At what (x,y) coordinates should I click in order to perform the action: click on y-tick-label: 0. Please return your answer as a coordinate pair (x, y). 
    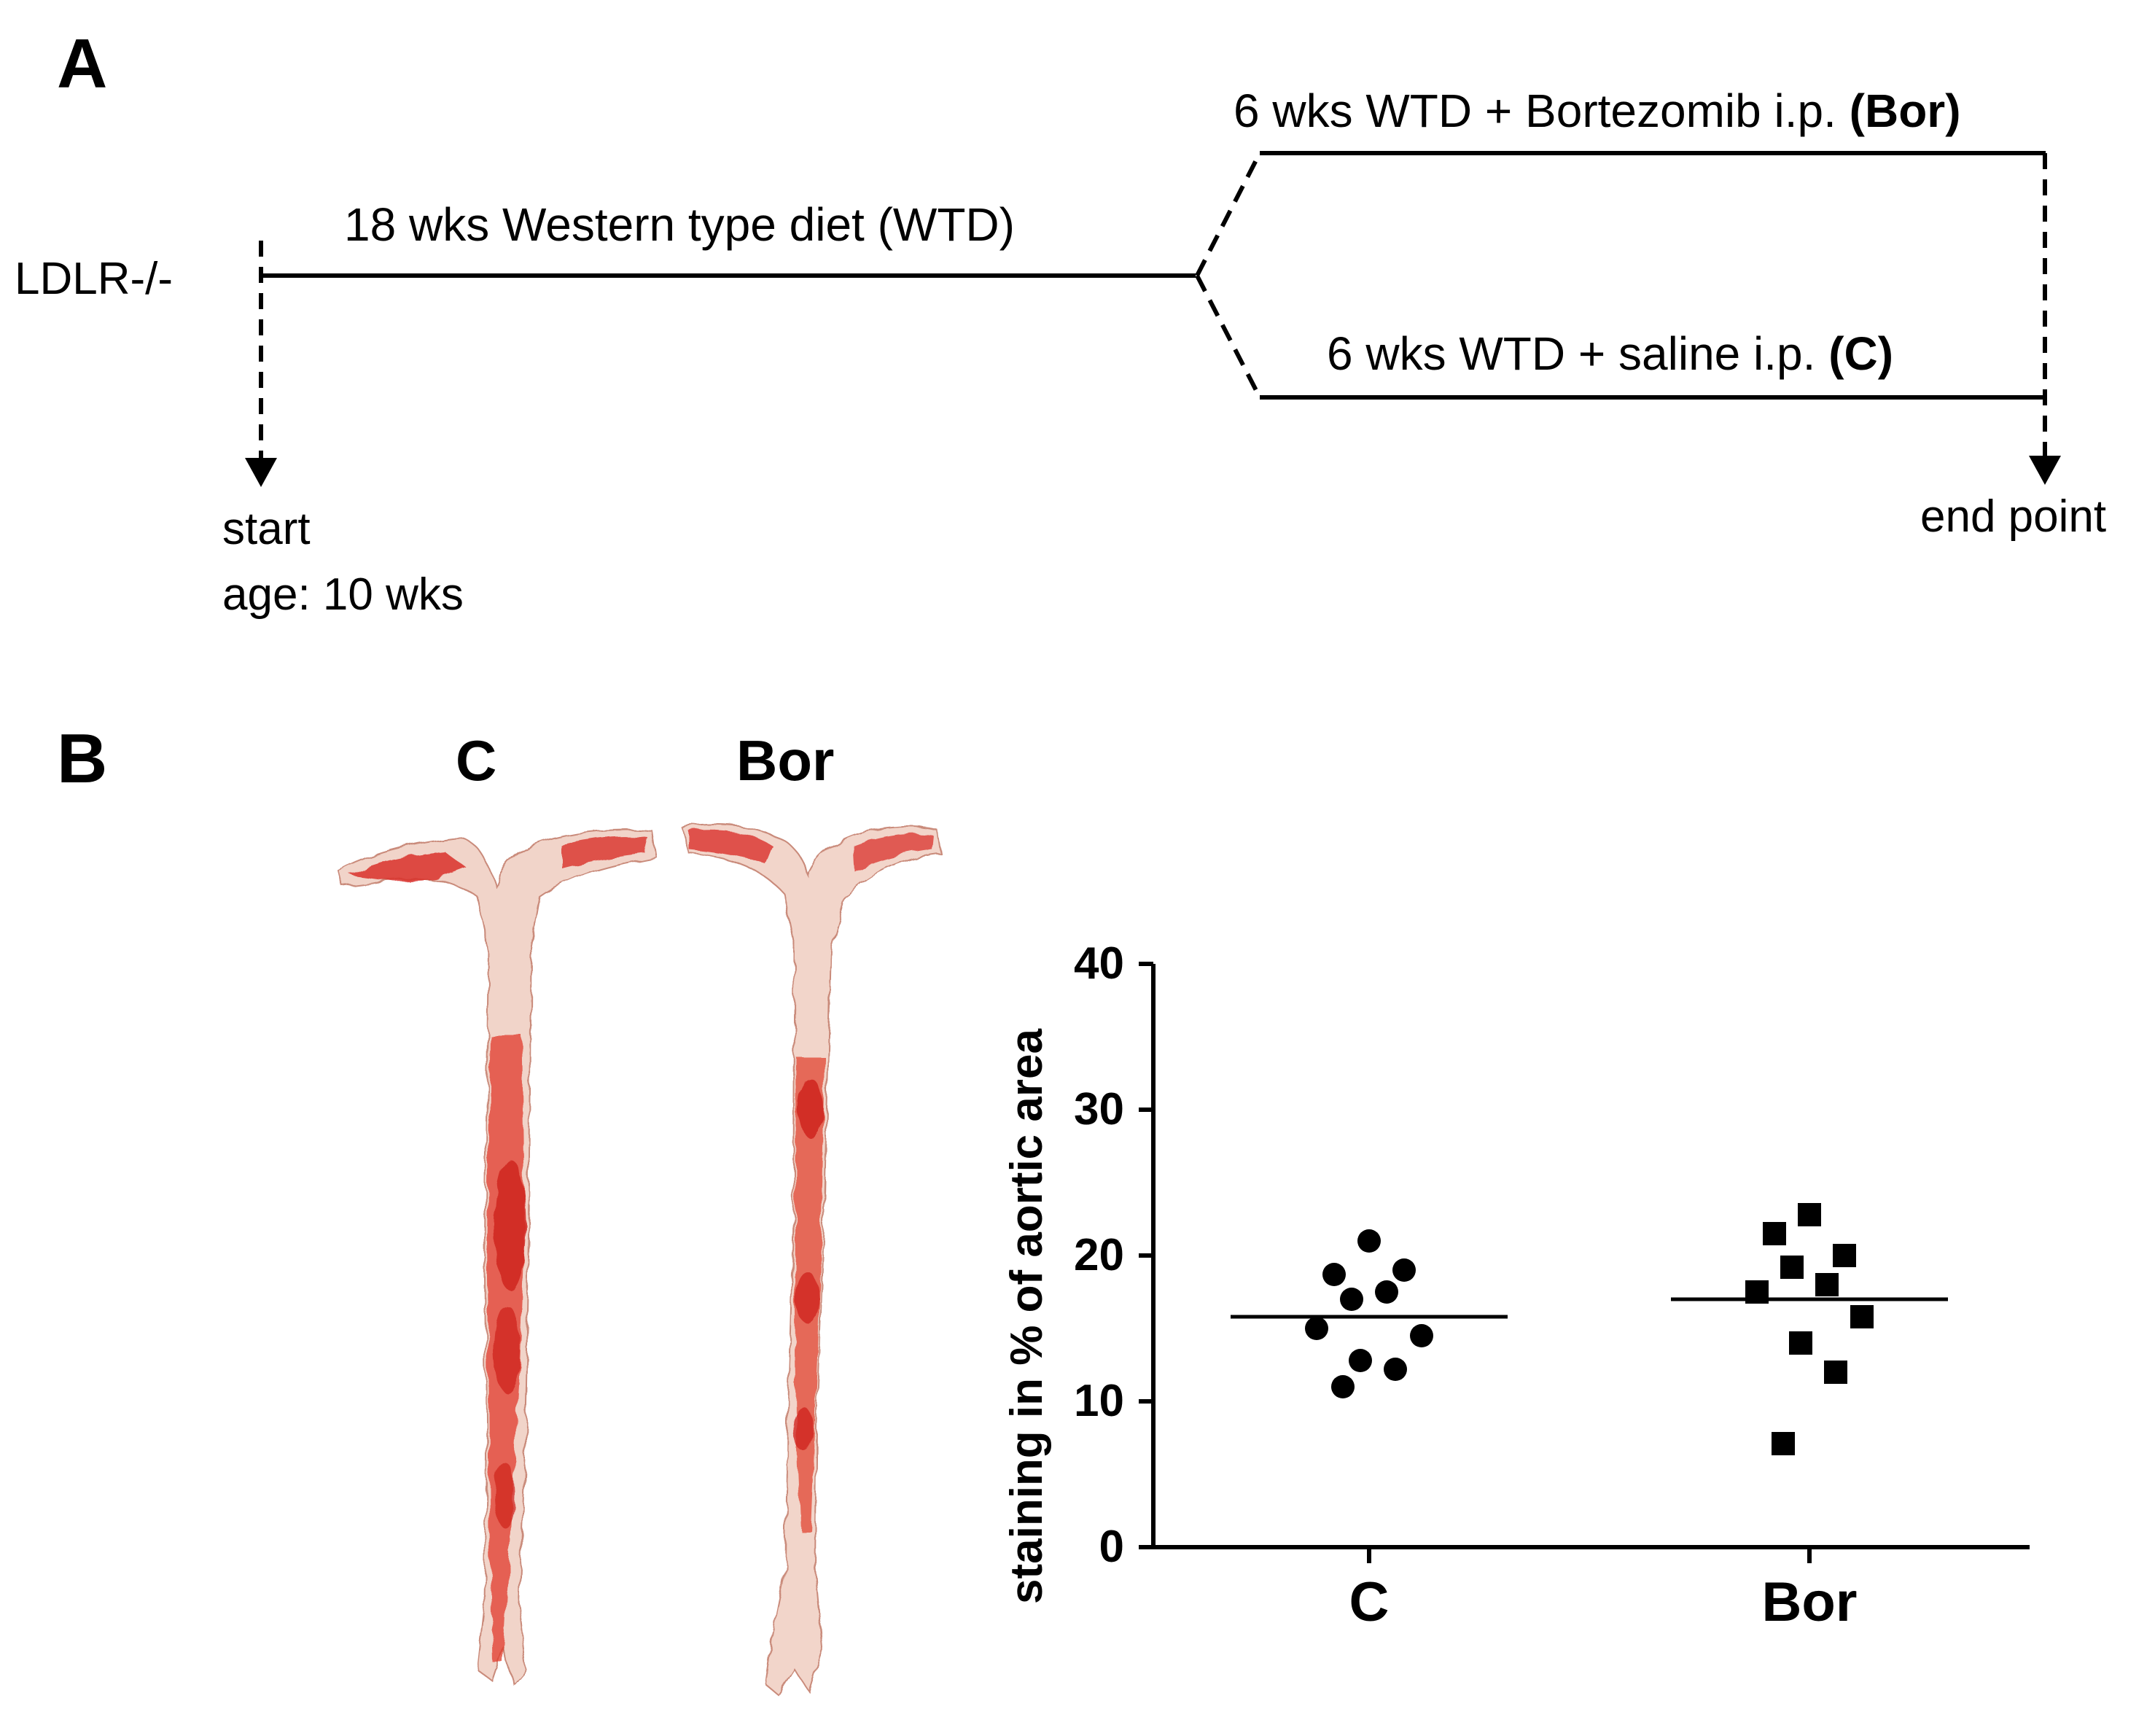
    Looking at the image, I should click on (1111, 1547).